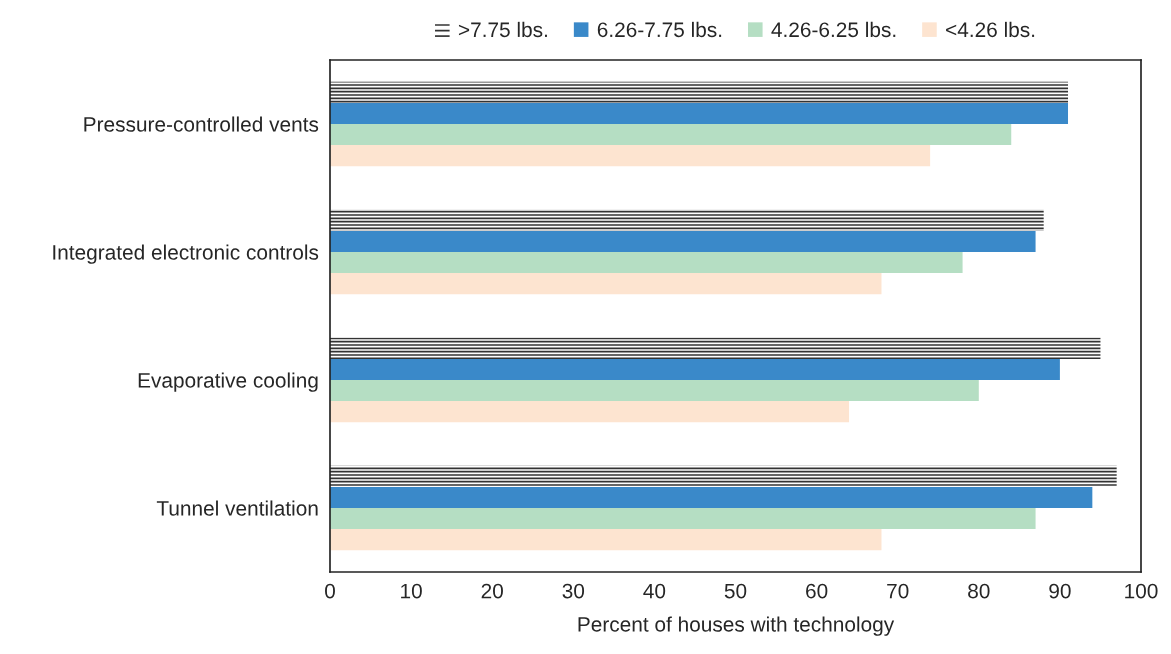  Describe the element at coordinates (411, 591) in the screenshot. I see `x-tick-label: 10` at that location.